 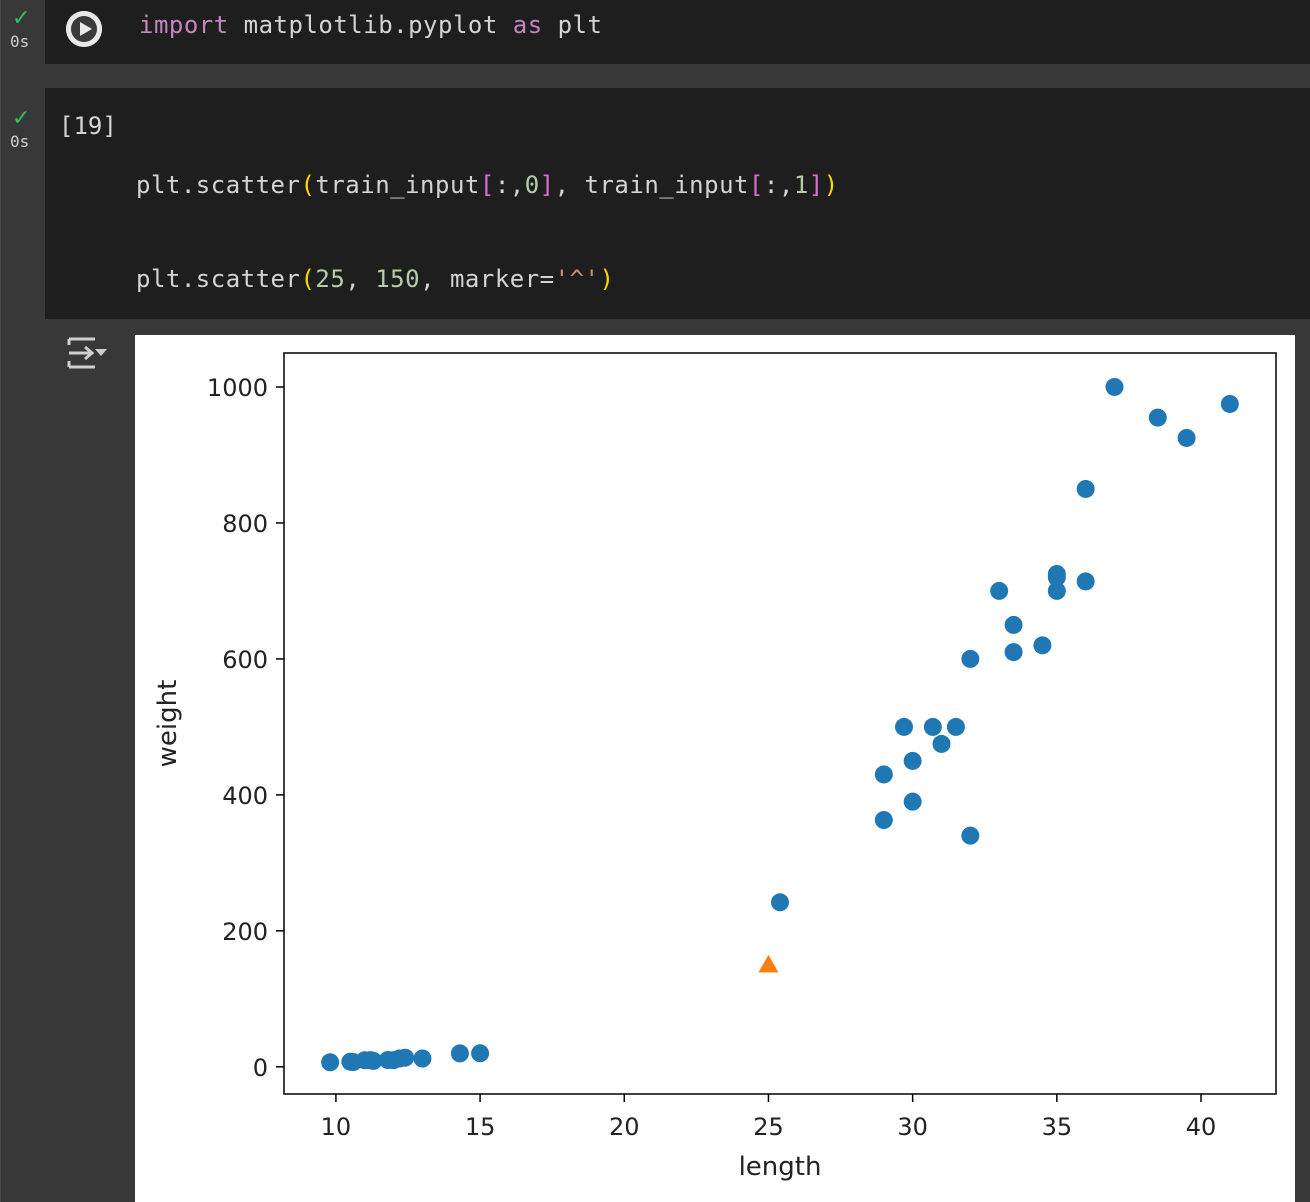 I want to click on x-tick-label: 15, so click(x=480, y=1127).